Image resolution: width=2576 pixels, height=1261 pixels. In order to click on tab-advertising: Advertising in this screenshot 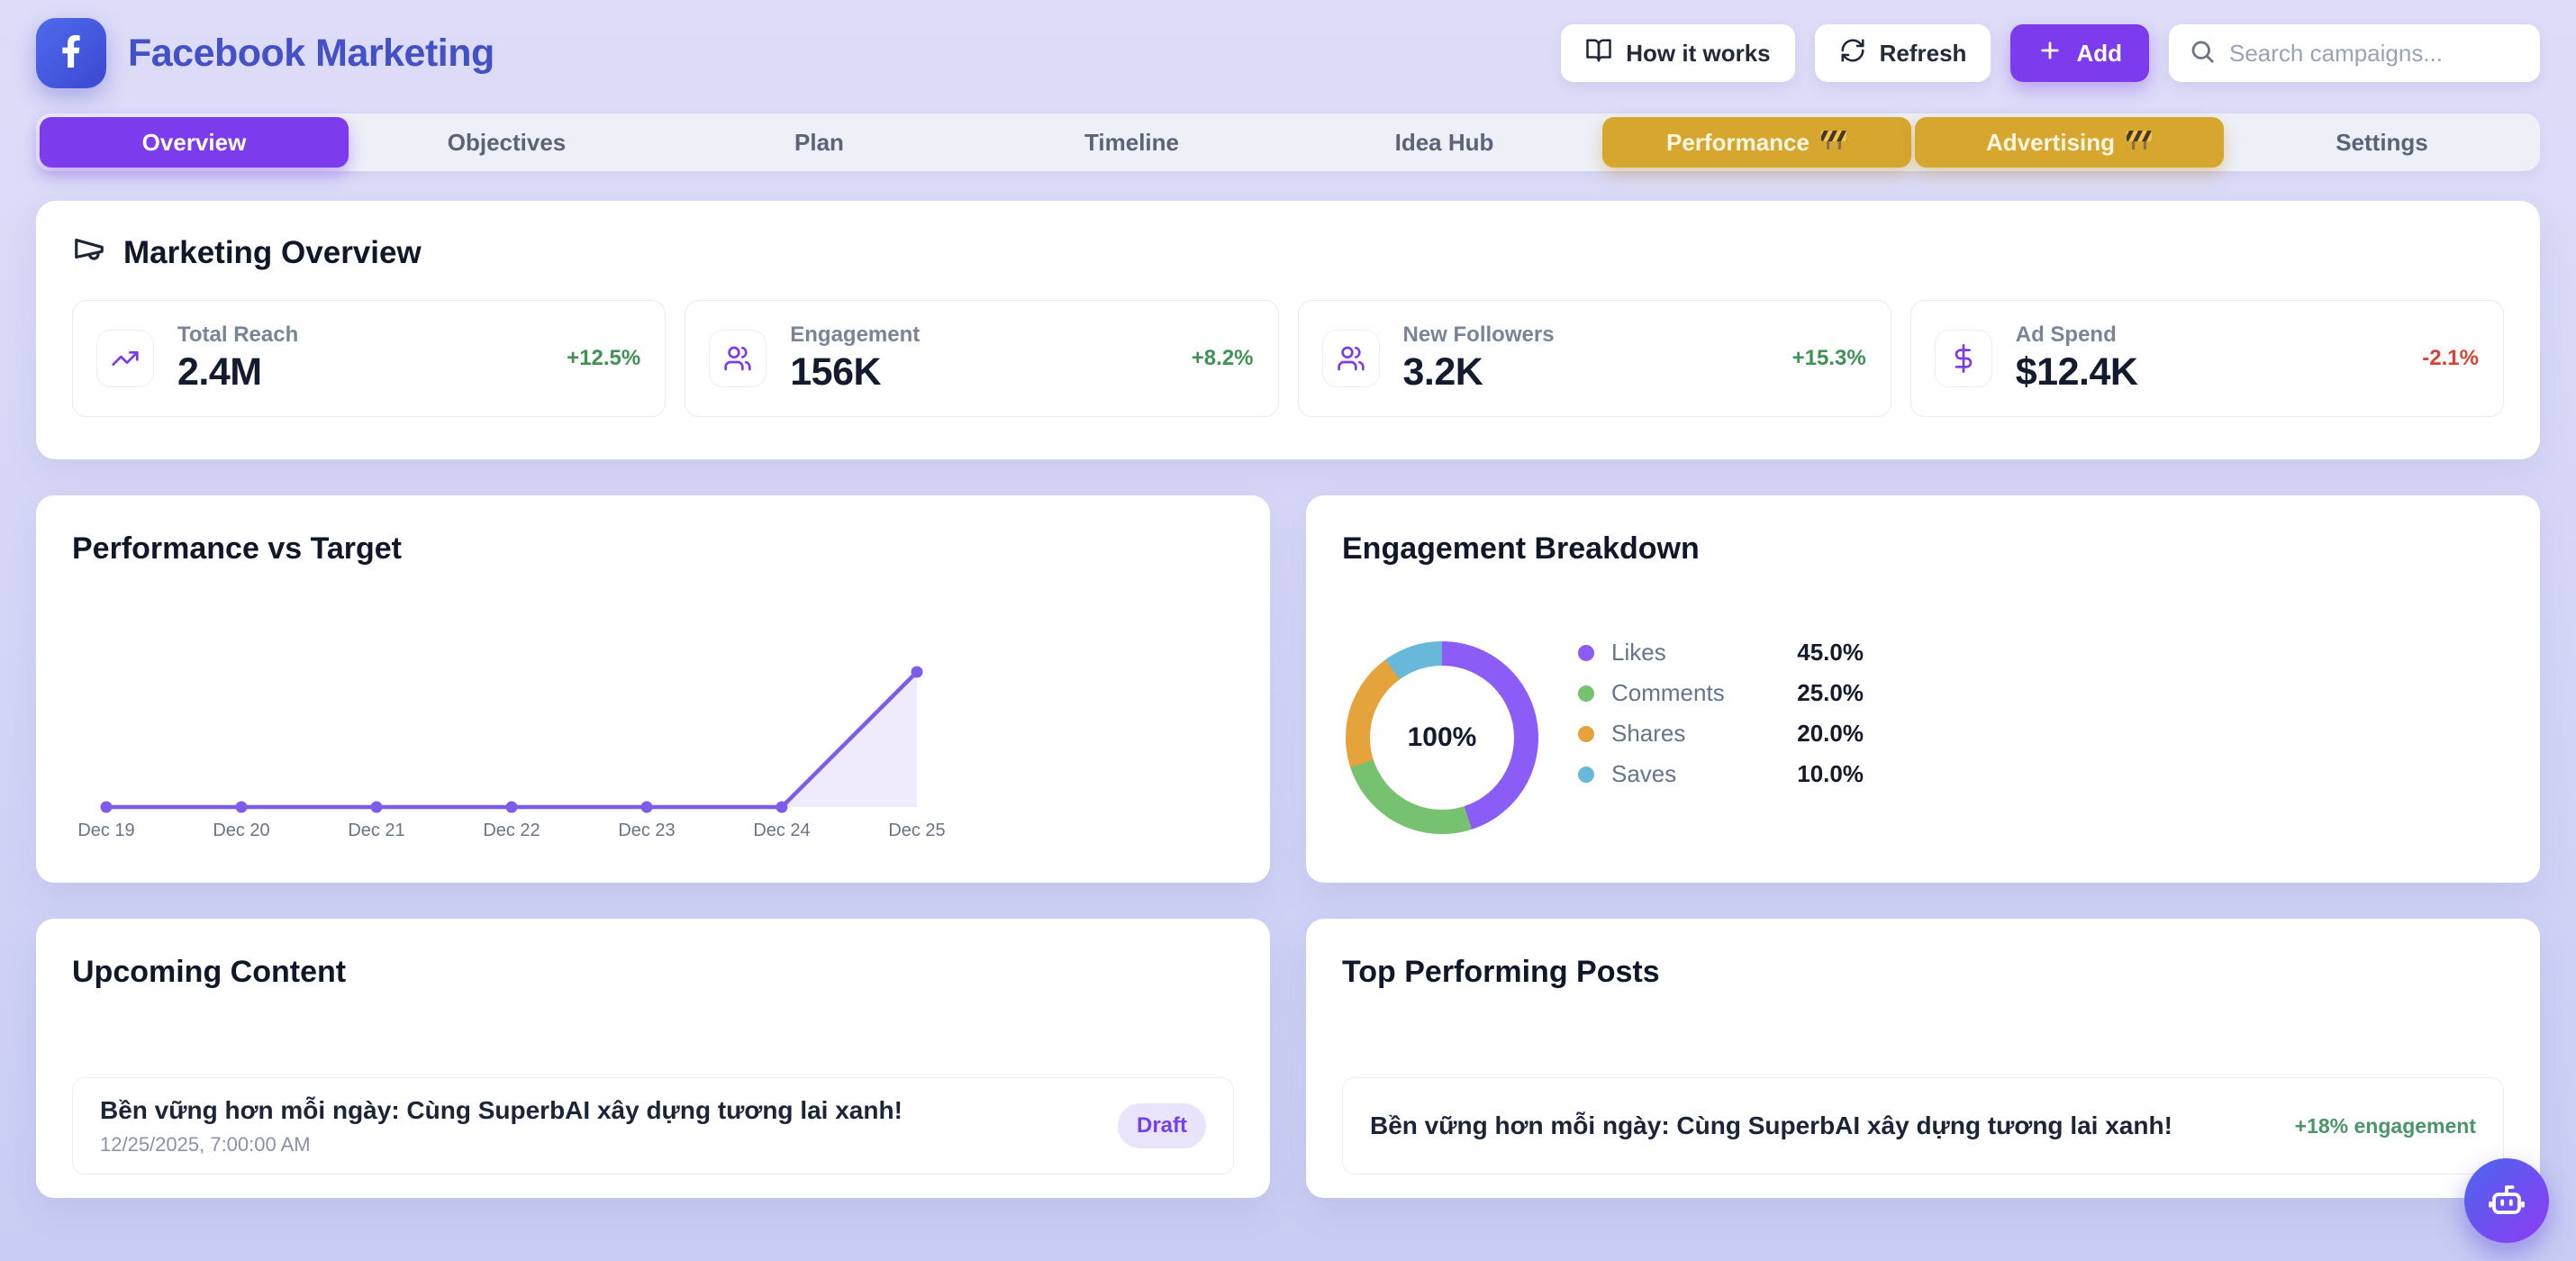, I will do `click(2069, 143)`.